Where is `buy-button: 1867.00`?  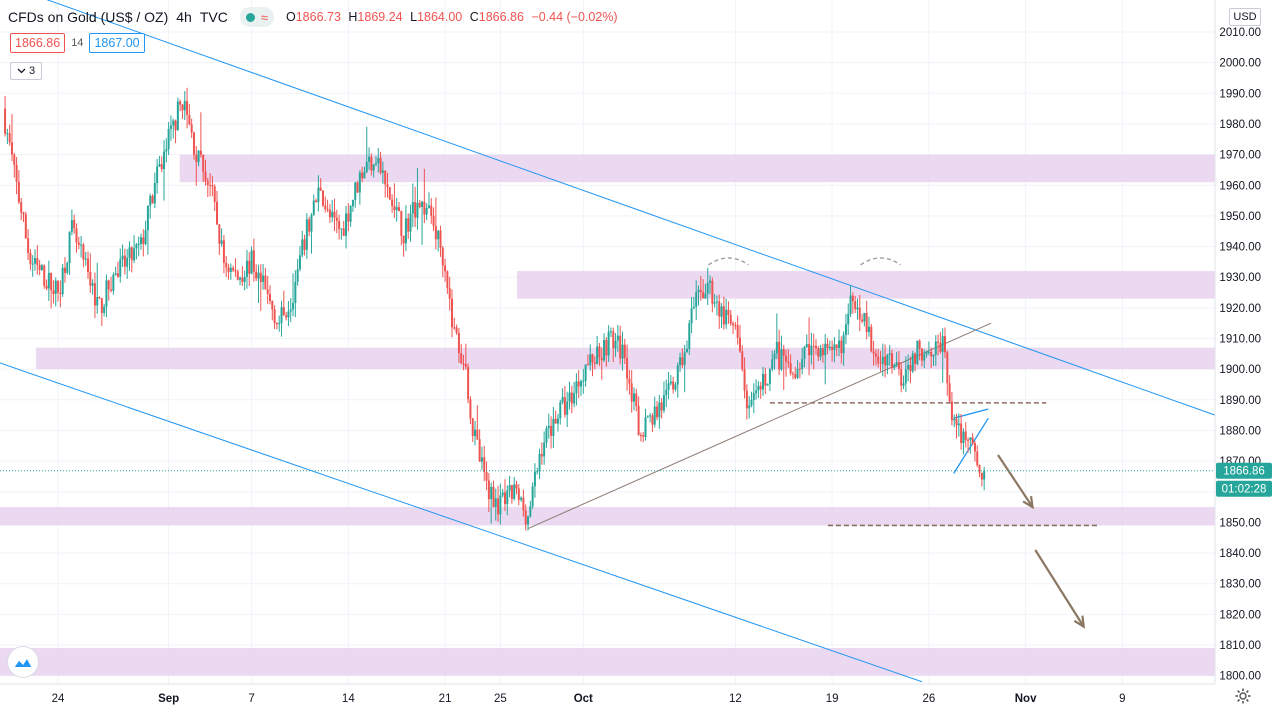 buy-button: 1867.00 is located at coordinates (117, 43).